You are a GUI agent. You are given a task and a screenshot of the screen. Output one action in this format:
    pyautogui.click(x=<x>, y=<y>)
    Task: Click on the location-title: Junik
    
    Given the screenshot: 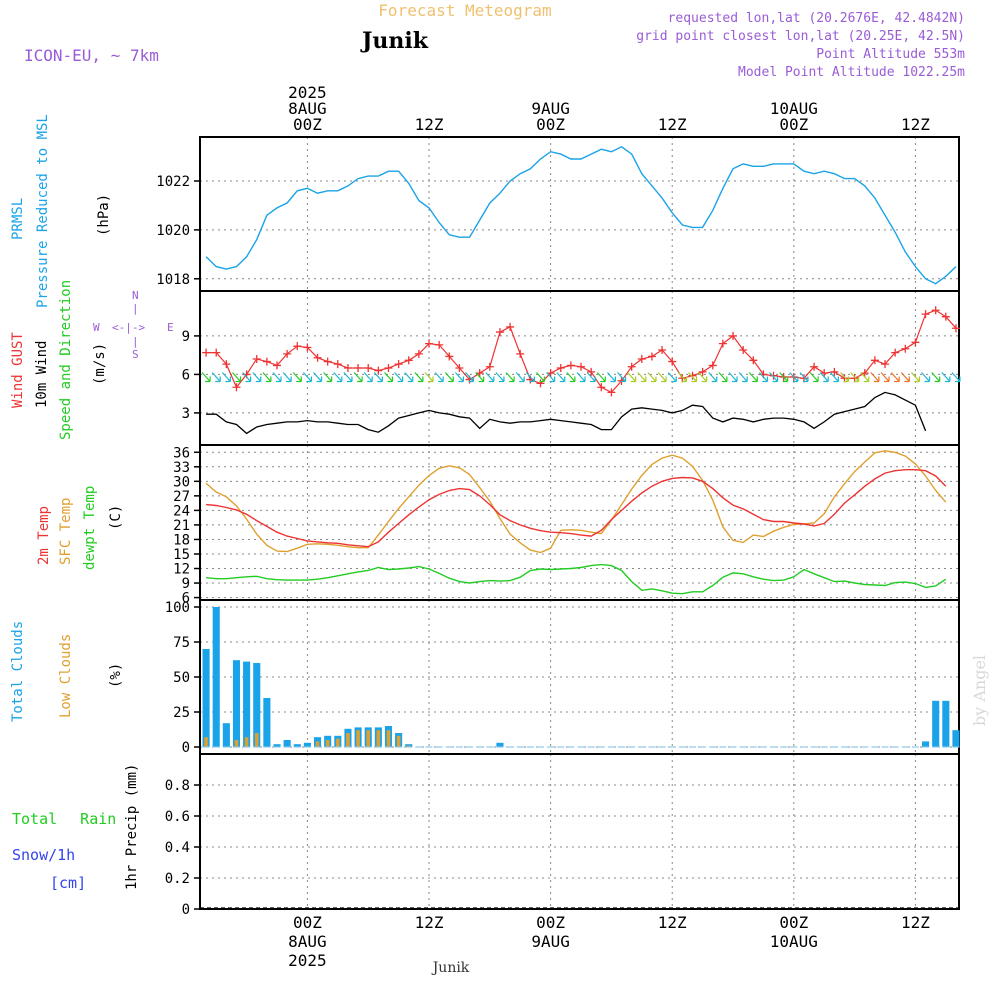 What is the action you would take?
    pyautogui.click(x=394, y=41)
    